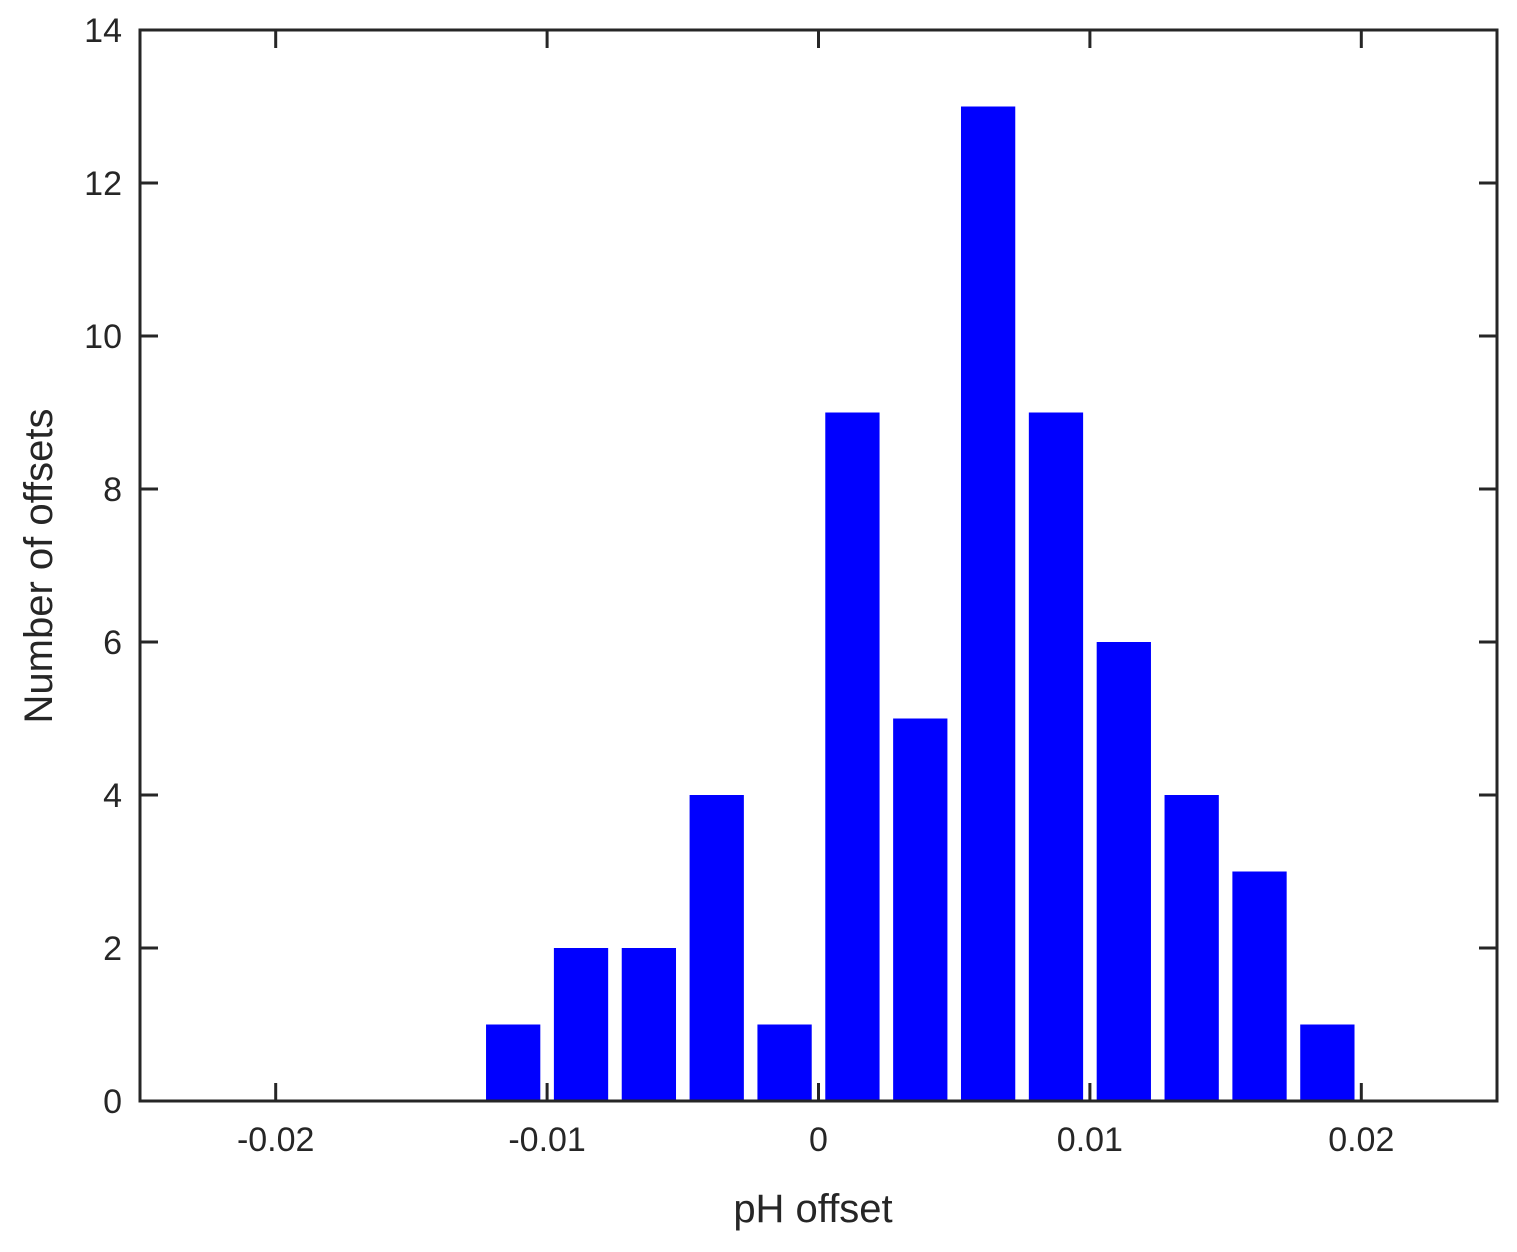  What do you see at coordinates (103, 337) in the screenshot?
I see `y-tick-label: 10` at bounding box center [103, 337].